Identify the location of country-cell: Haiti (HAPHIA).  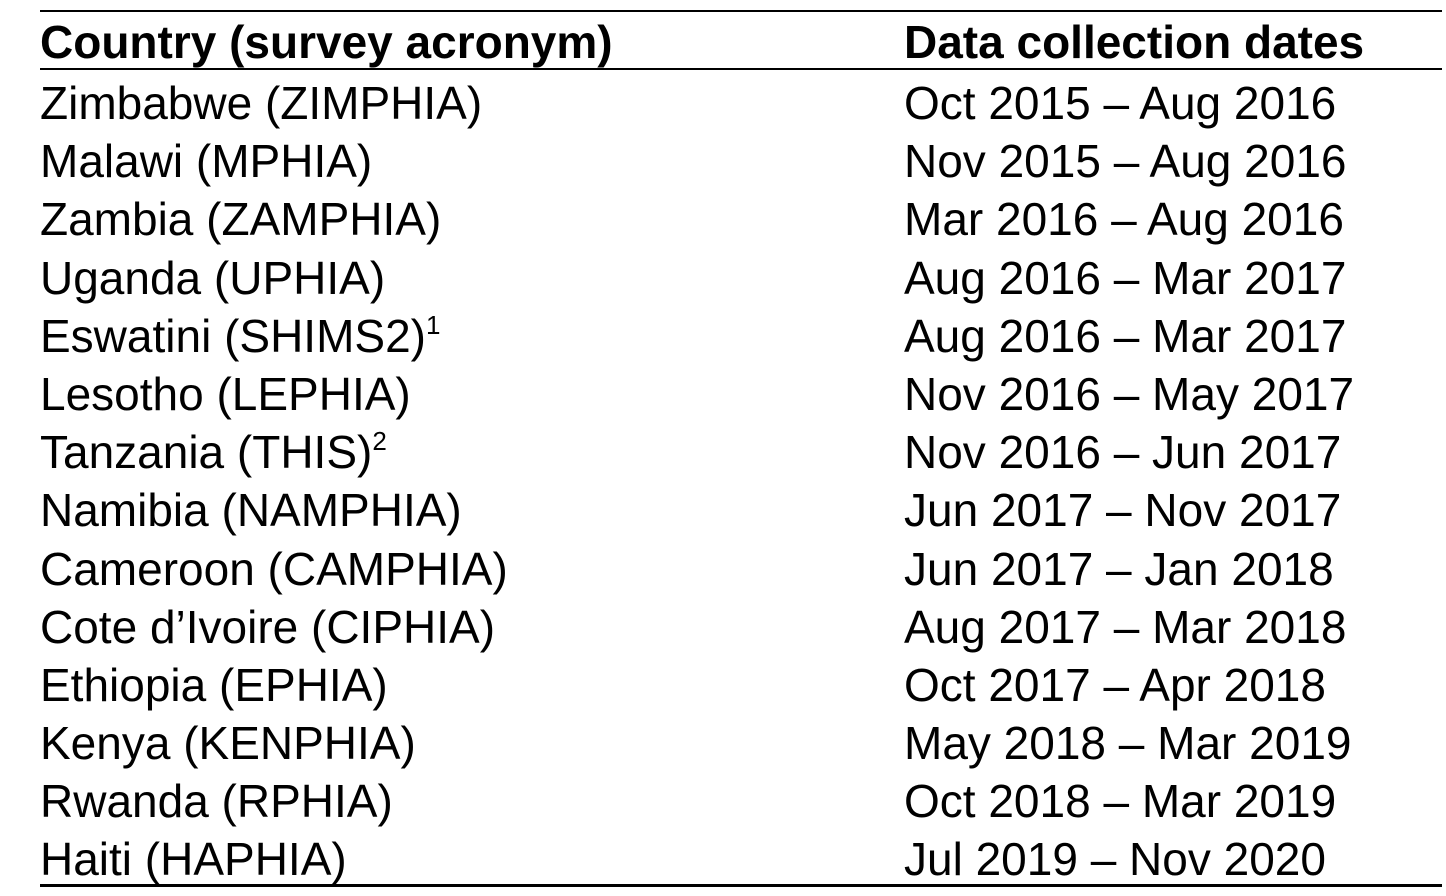
(193, 859).